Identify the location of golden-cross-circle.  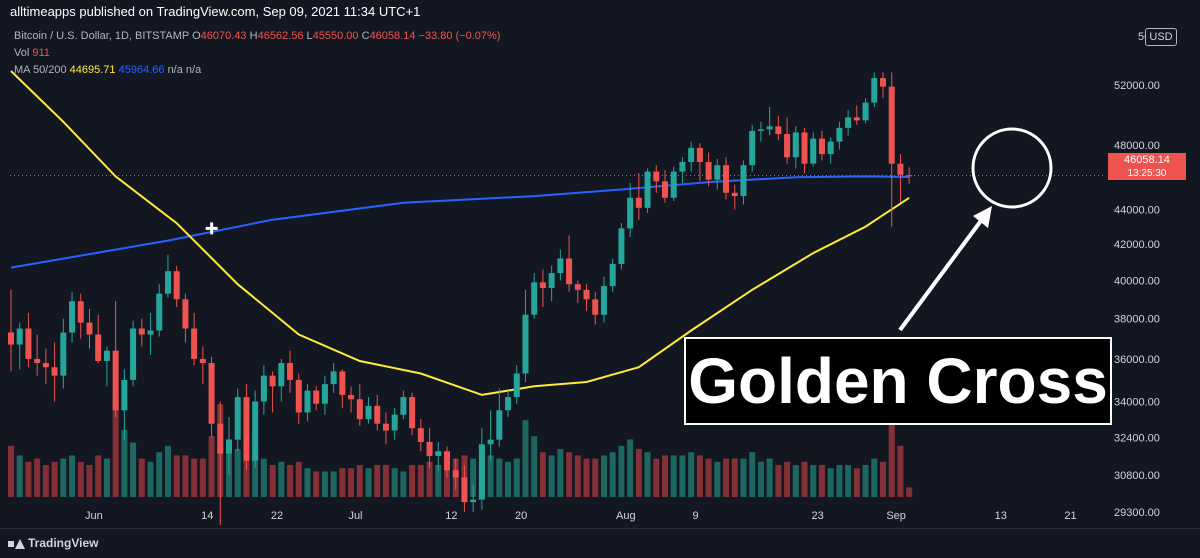
(1012, 168).